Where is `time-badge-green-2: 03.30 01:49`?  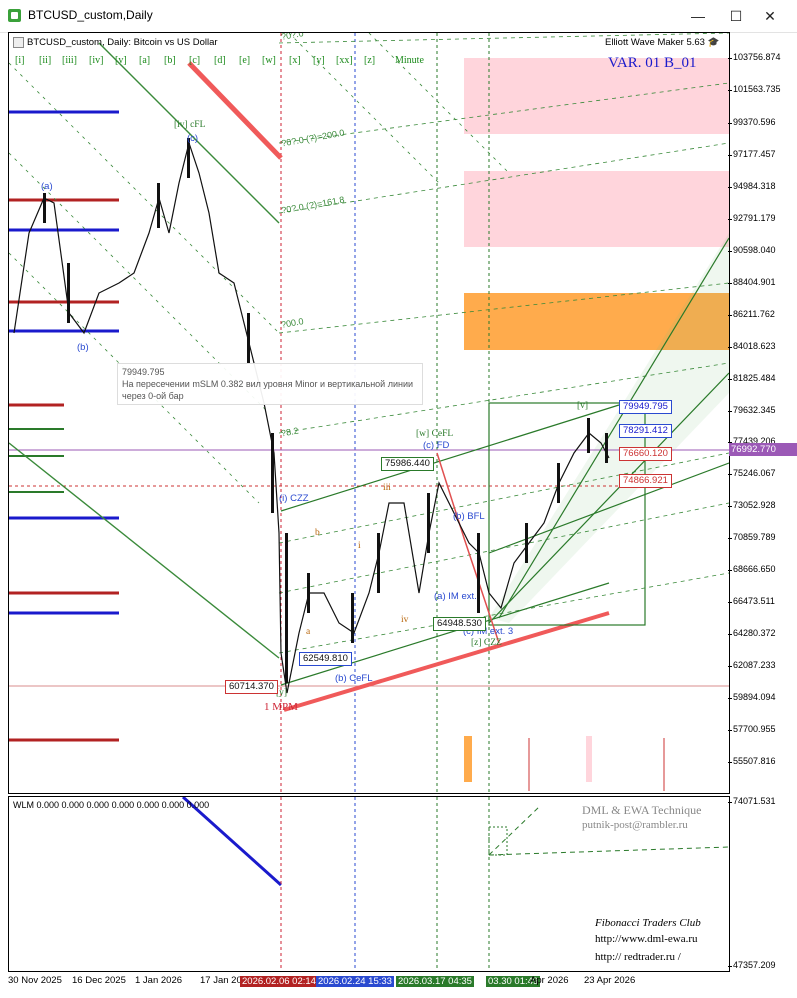 time-badge-green-2: 03.30 01:49 is located at coordinates (513, 981).